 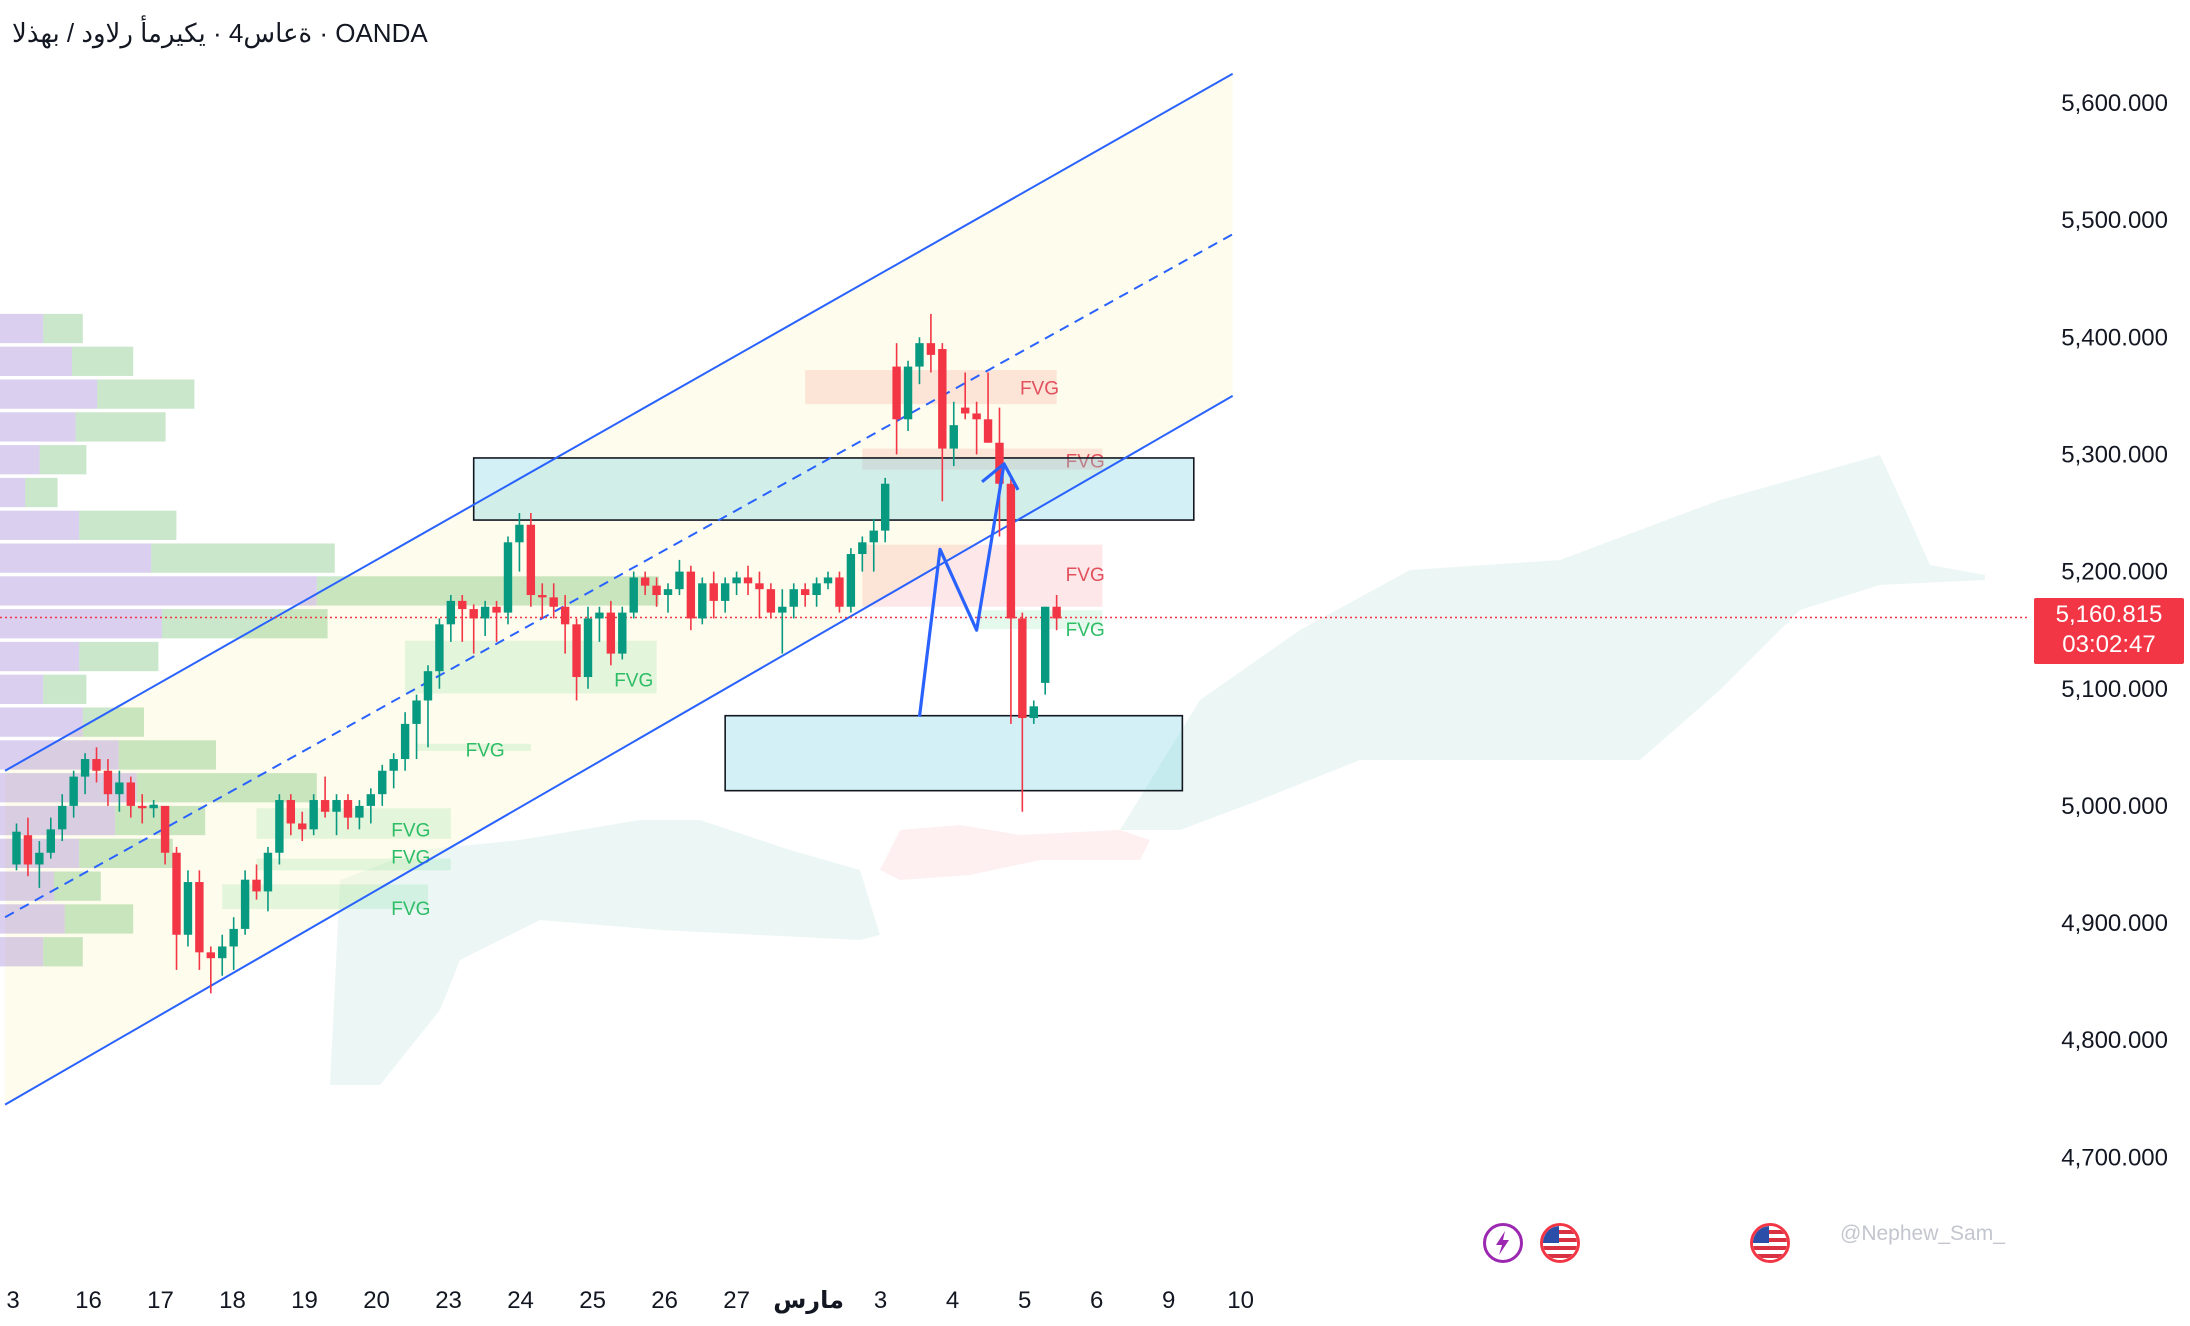 What do you see at coordinates (1503, 1243) in the screenshot?
I see `lightning-icon` at bounding box center [1503, 1243].